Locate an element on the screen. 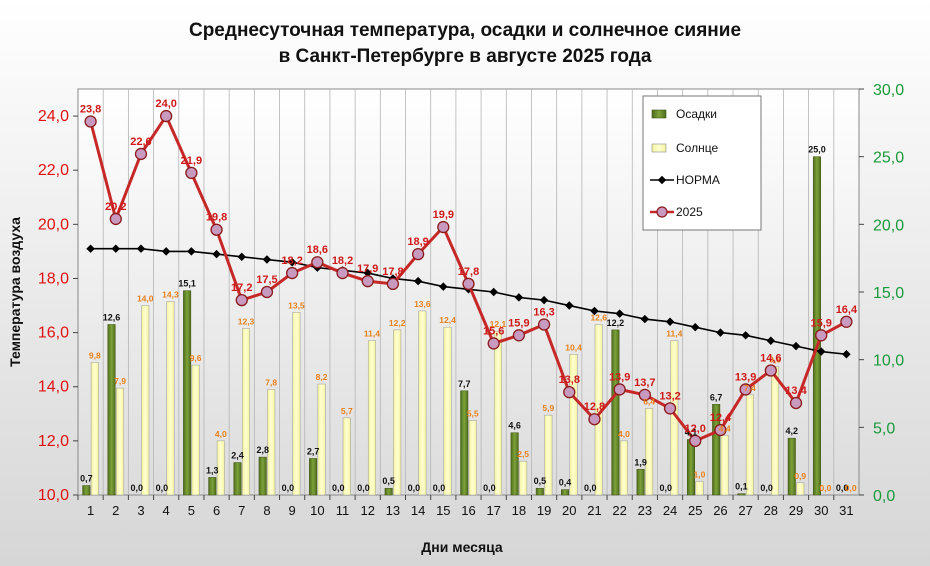 Image resolution: width=930 pixels, height=566 pixels. x-tick-label: 23 is located at coordinates (645, 510).